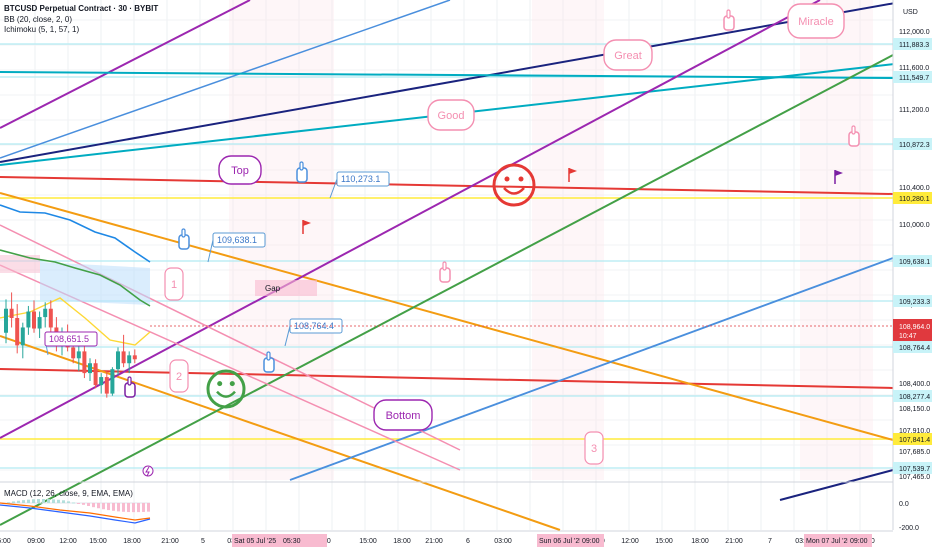 This screenshot has width=932, height=555. I want to click on session-label-2: Sun 06 Jul '25, so click(561, 541).